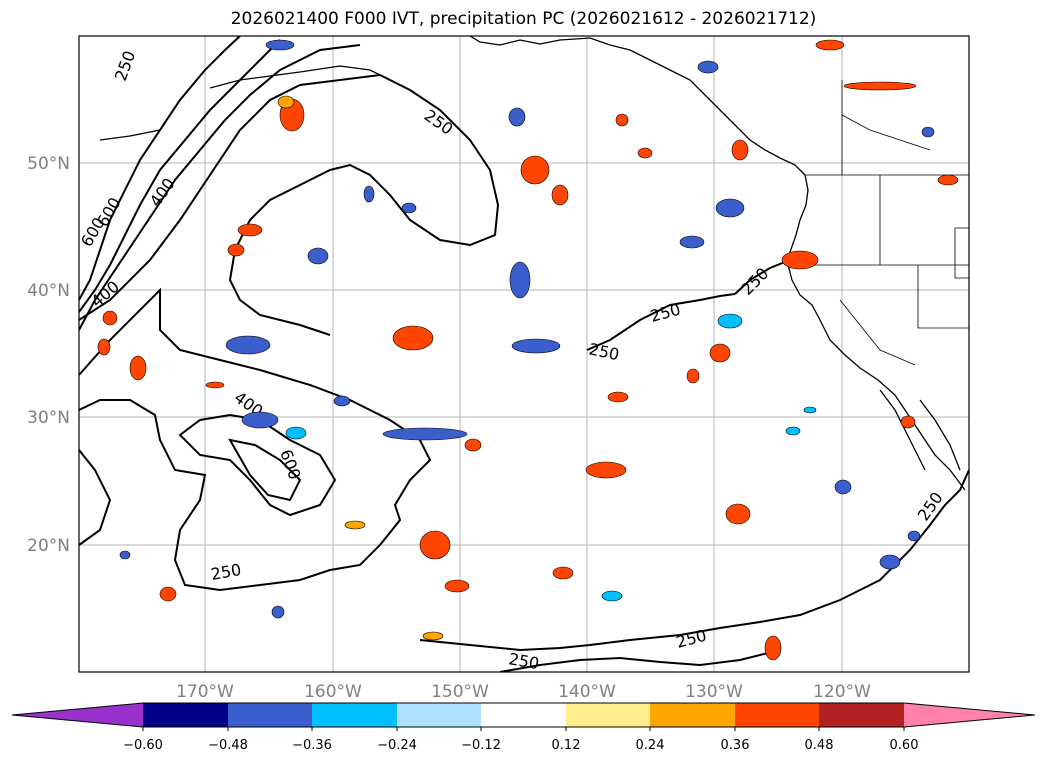 The image size is (1047, 765). Describe the element at coordinates (205, 692) in the screenshot. I see `lon-label-170w: 170°W` at that location.